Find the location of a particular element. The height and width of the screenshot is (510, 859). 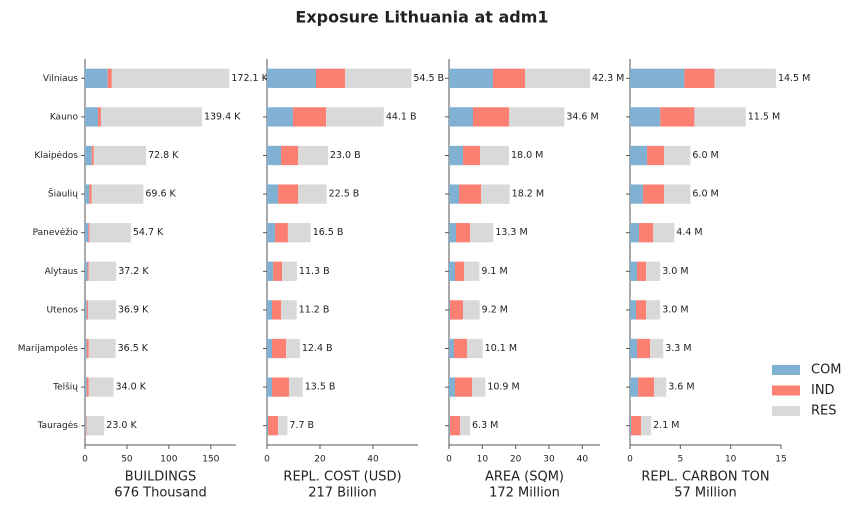

x-tick-label: 5 is located at coordinates (680, 460).